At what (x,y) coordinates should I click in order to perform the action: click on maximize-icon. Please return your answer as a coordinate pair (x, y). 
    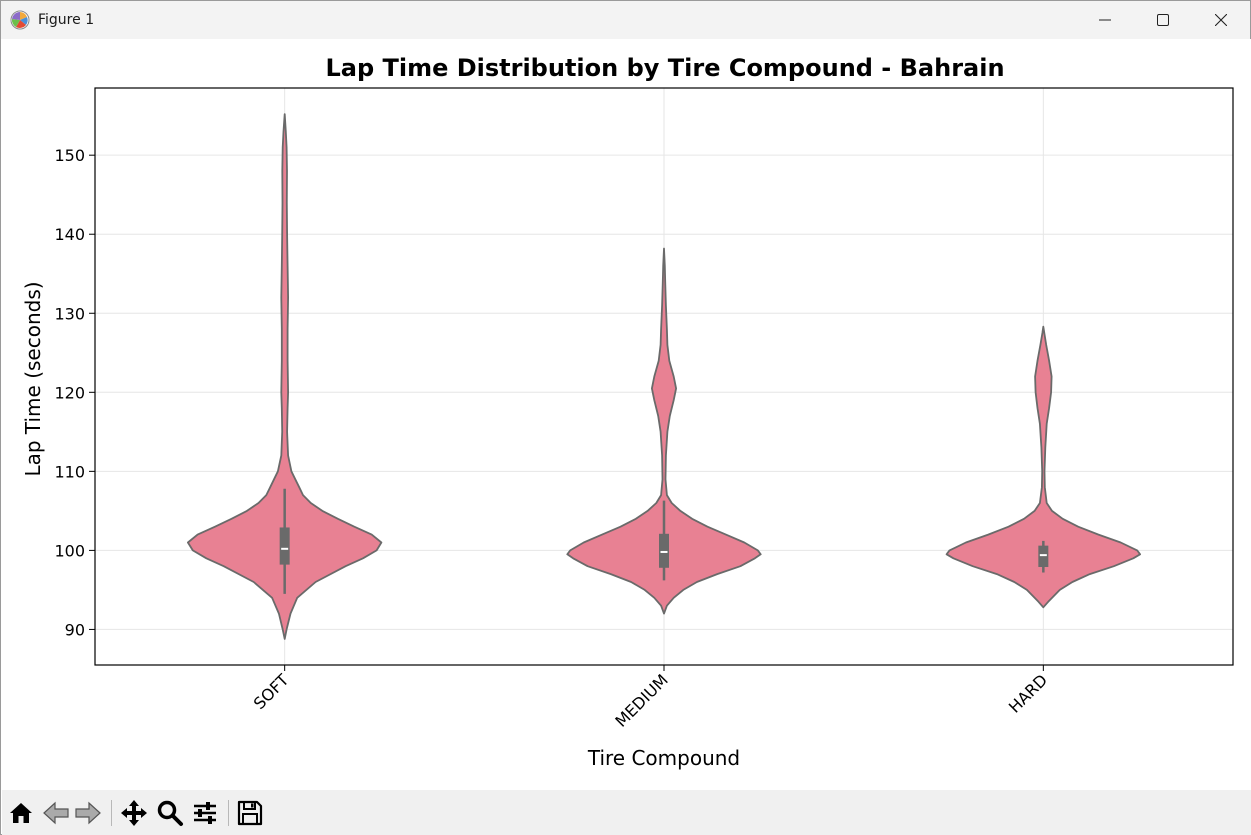
    Looking at the image, I should click on (1163, 20).